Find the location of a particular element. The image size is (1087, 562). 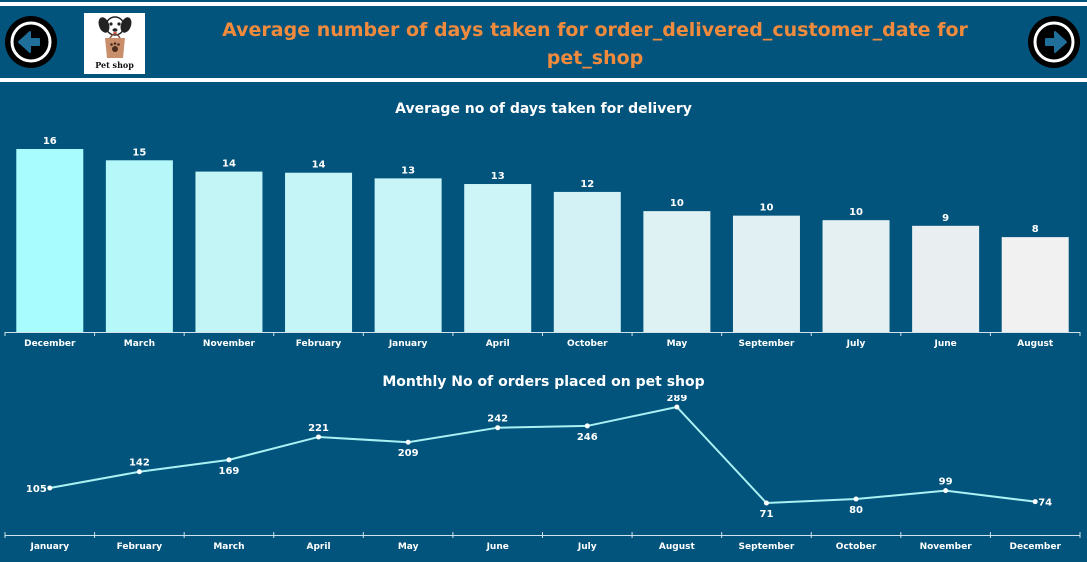

point-march is located at coordinates (229, 460).